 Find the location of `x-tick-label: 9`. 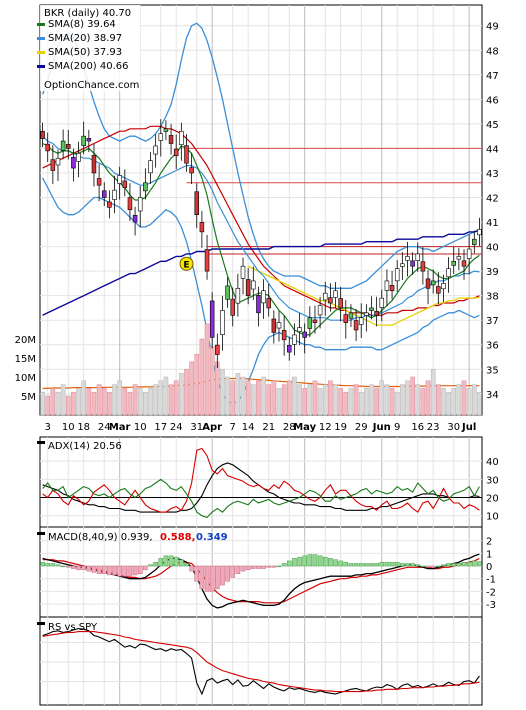

x-tick-label: 9 is located at coordinates (397, 427).